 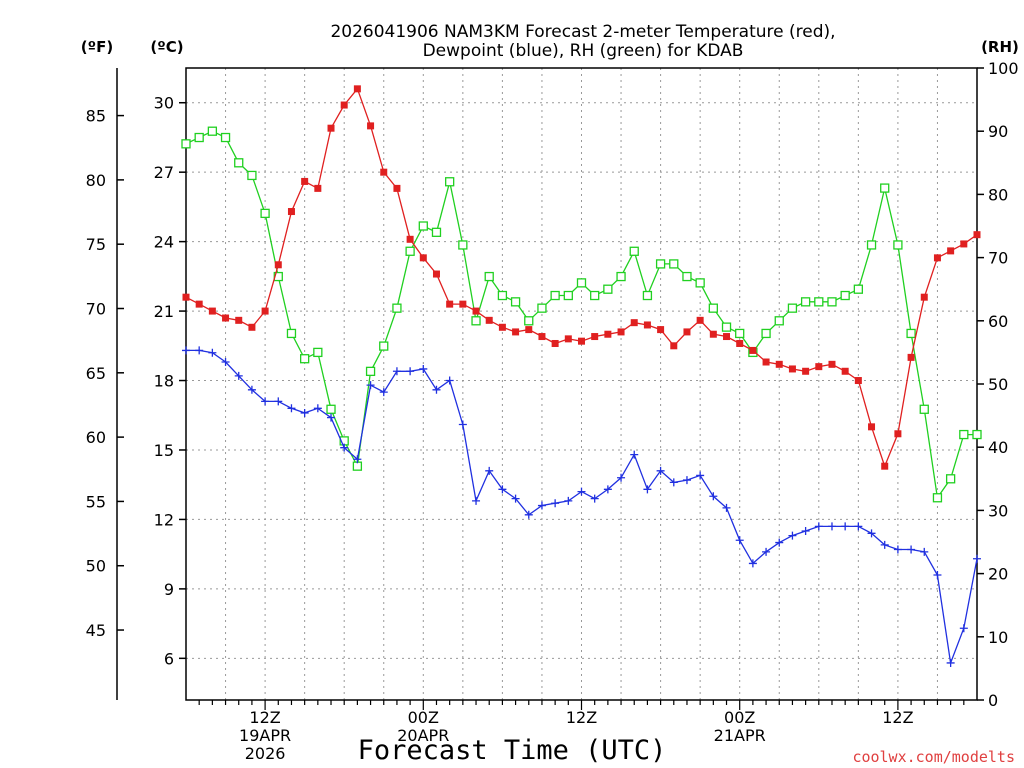 What do you see at coordinates (998, 447) in the screenshot?
I see `rh-tick-label: 40` at bounding box center [998, 447].